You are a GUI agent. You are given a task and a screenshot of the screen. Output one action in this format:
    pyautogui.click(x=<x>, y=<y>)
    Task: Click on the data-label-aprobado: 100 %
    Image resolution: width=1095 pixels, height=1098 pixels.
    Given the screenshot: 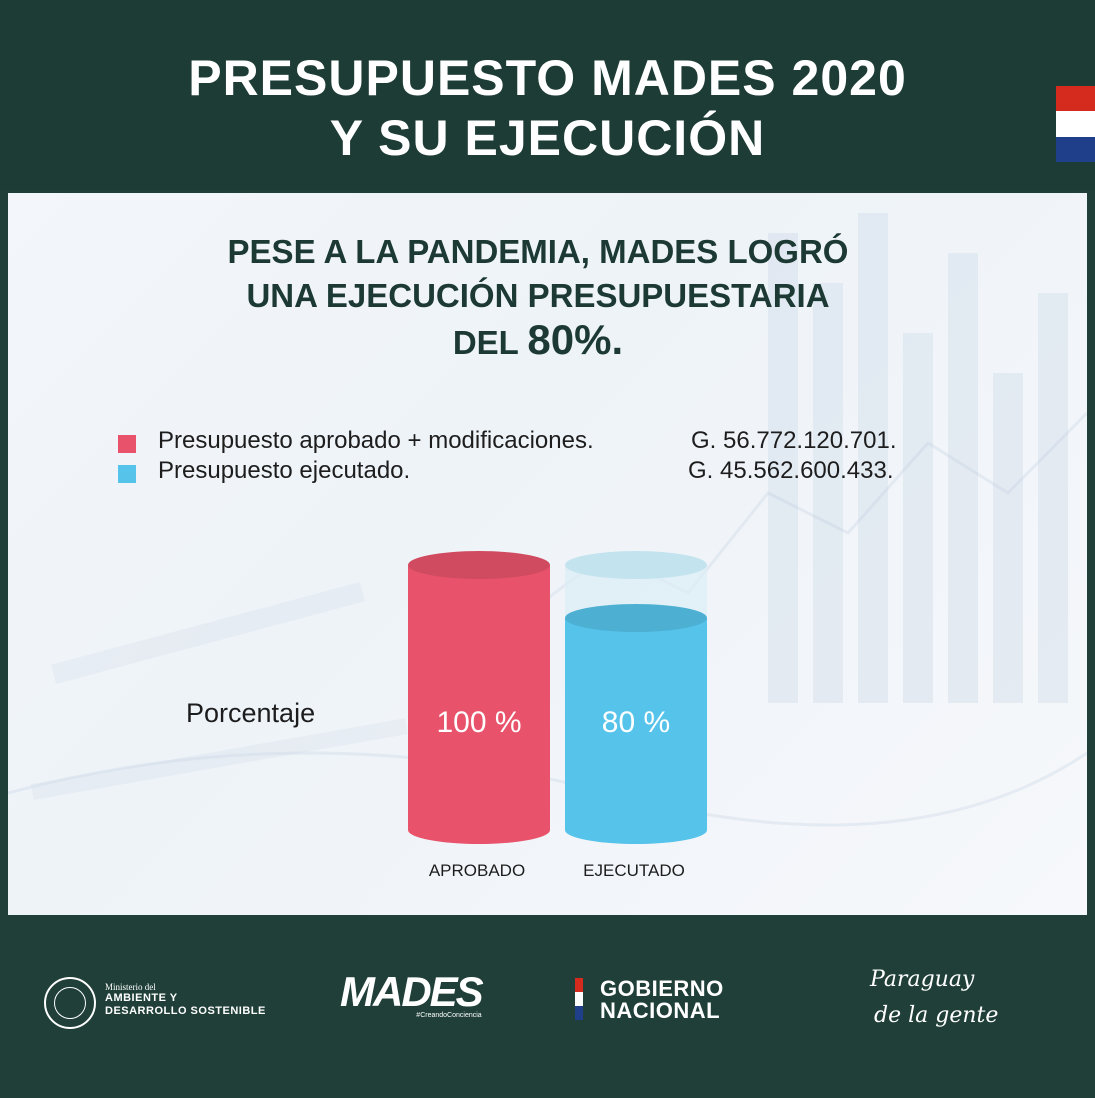 What is the action you would take?
    pyautogui.click(x=479, y=722)
    